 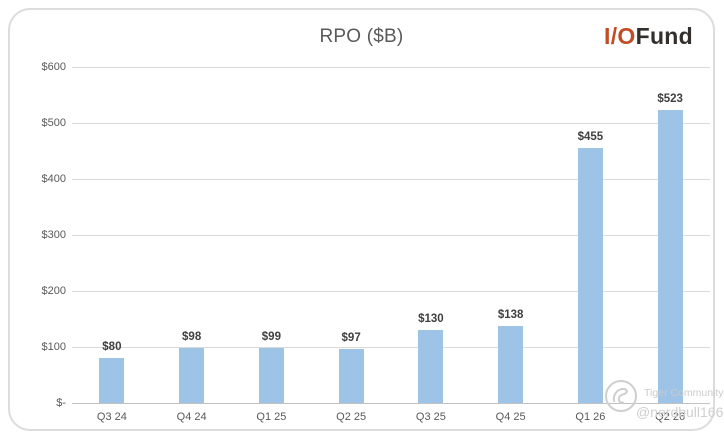 What do you see at coordinates (192, 337) in the screenshot?
I see `bar-value-label: $98` at bounding box center [192, 337].